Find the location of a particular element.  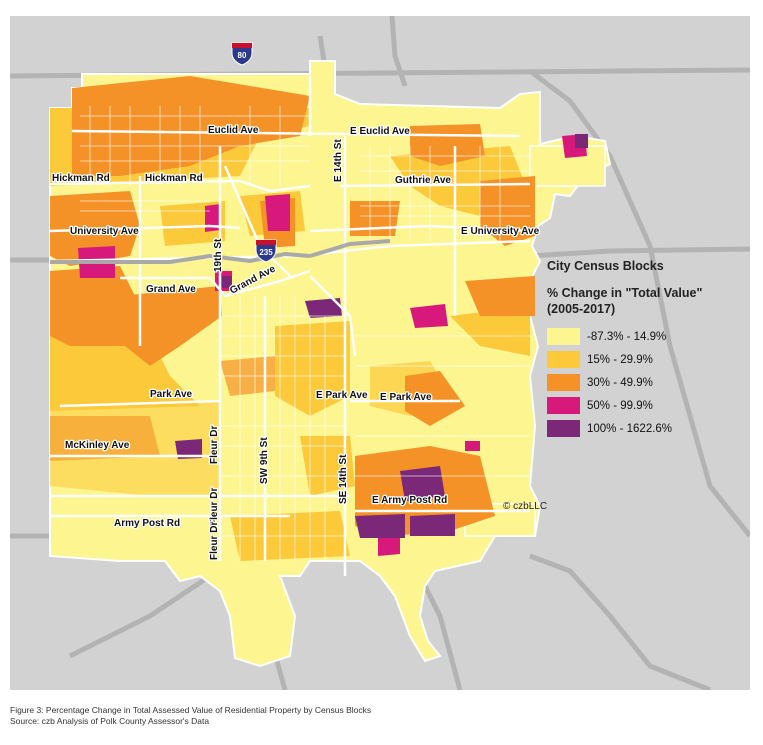

legend-item: 30% - 49.9% is located at coordinates (647, 382).